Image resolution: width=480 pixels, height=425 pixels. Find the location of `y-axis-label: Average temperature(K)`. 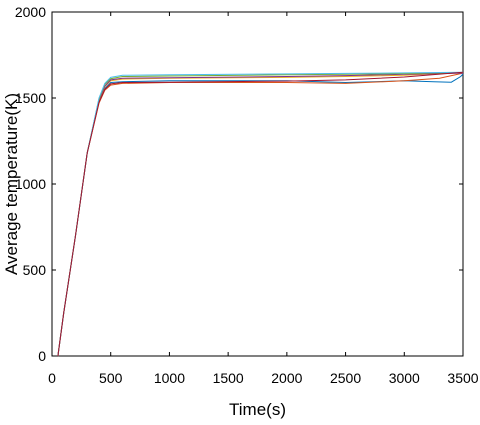

y-axis-label: Average temperature(K) is located at coordinates (11, 184).